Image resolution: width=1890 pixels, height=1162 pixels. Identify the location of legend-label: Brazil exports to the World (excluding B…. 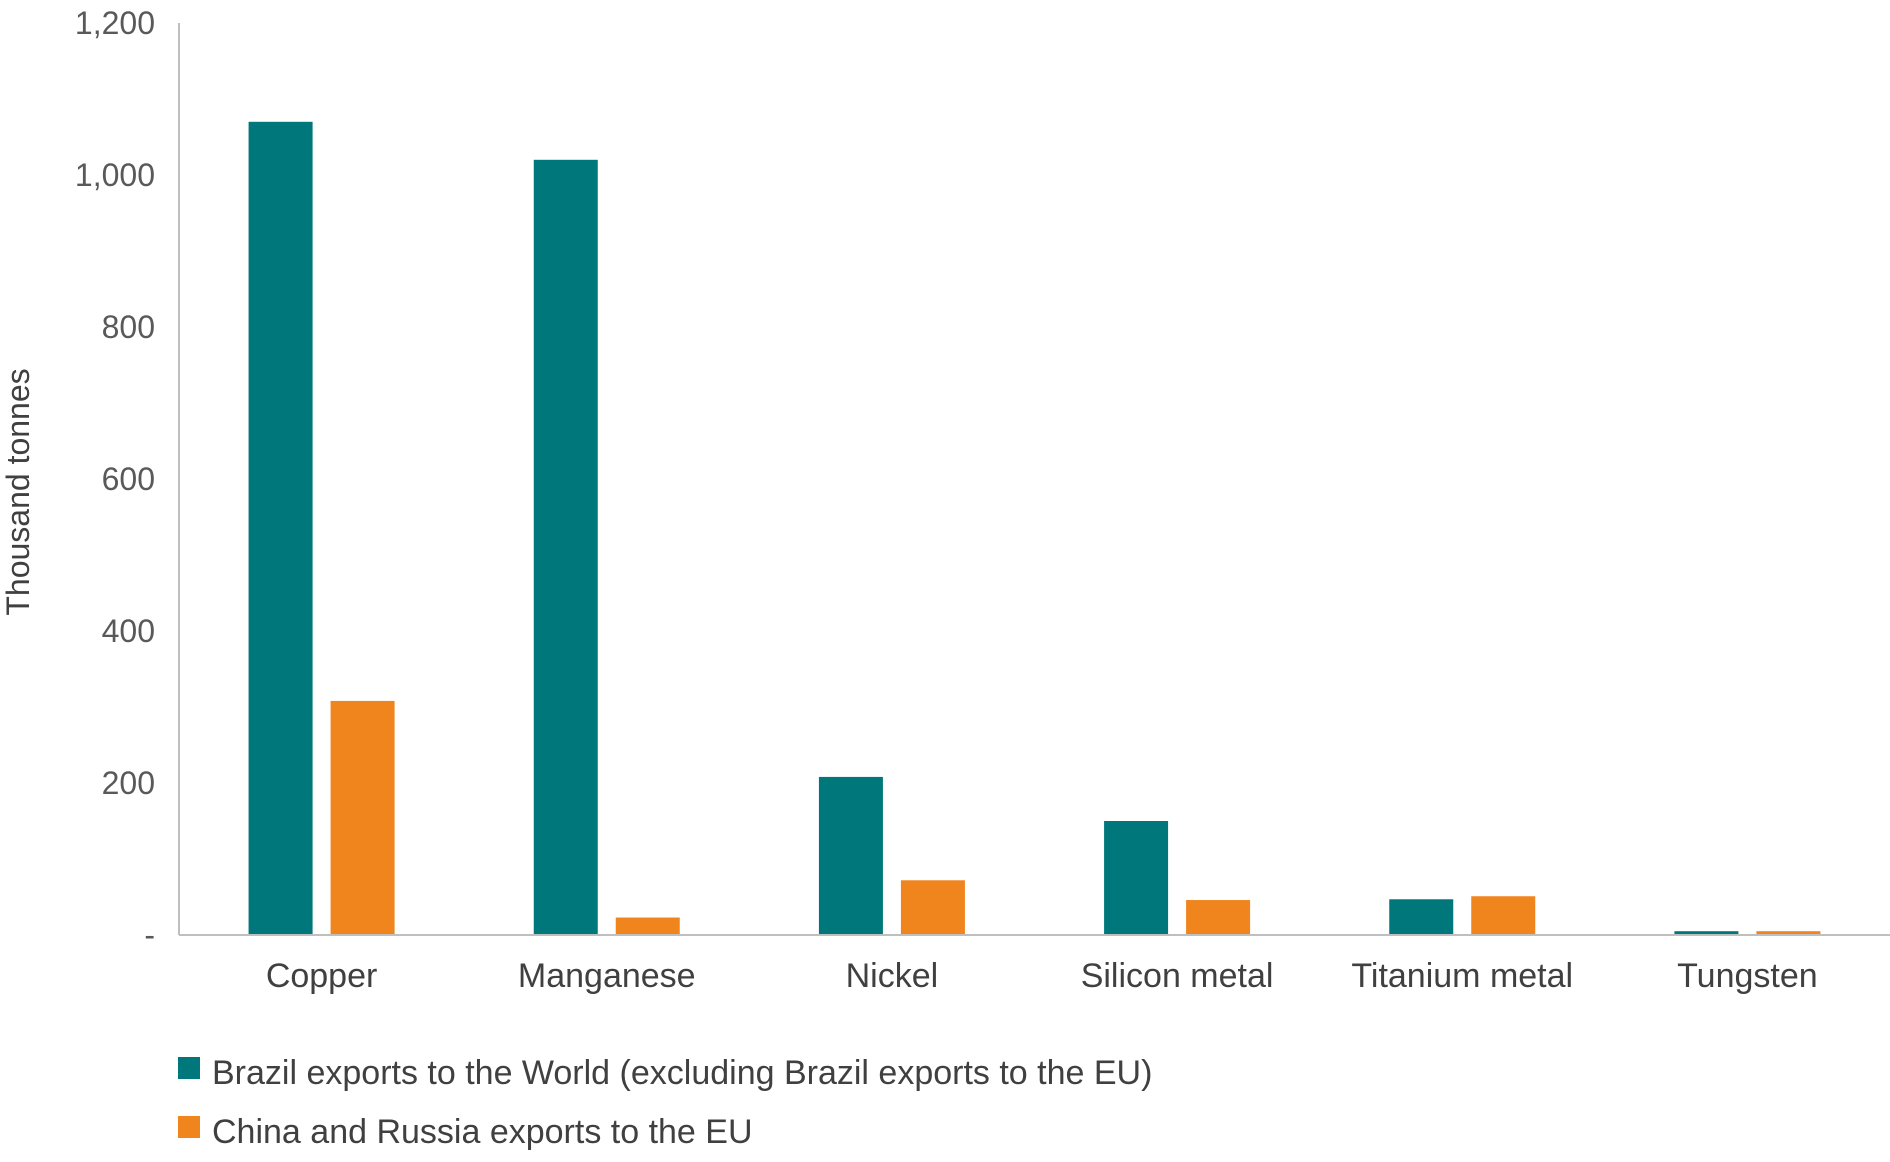
(682, 1073).